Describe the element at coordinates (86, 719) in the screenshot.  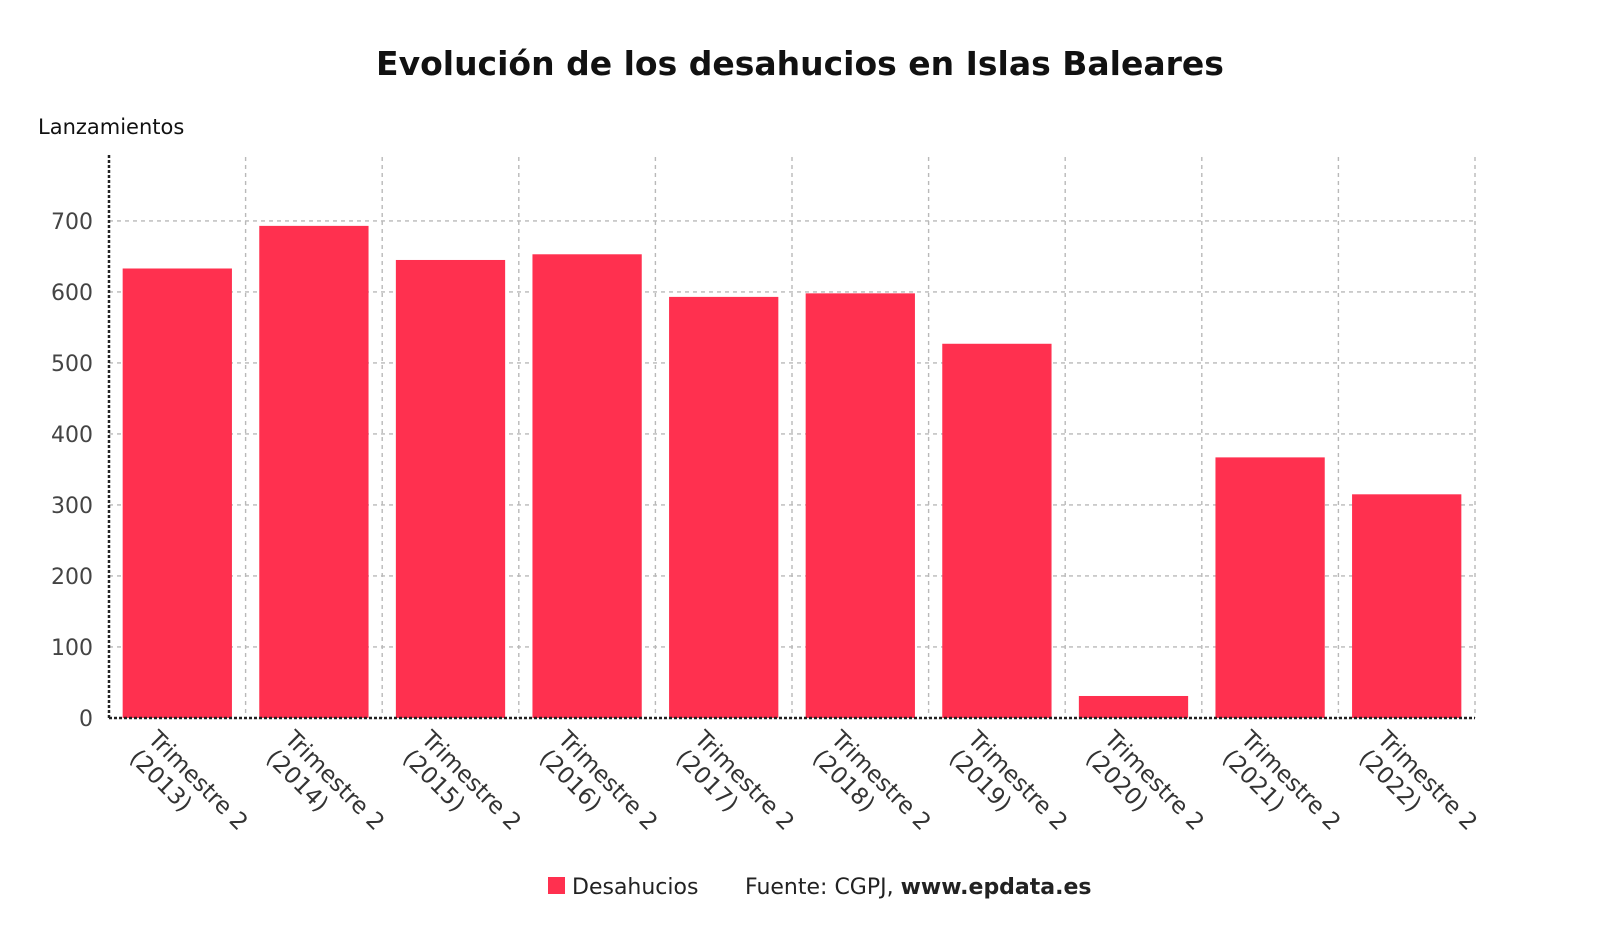
I see `y-tick-label-0: 0` at that location.